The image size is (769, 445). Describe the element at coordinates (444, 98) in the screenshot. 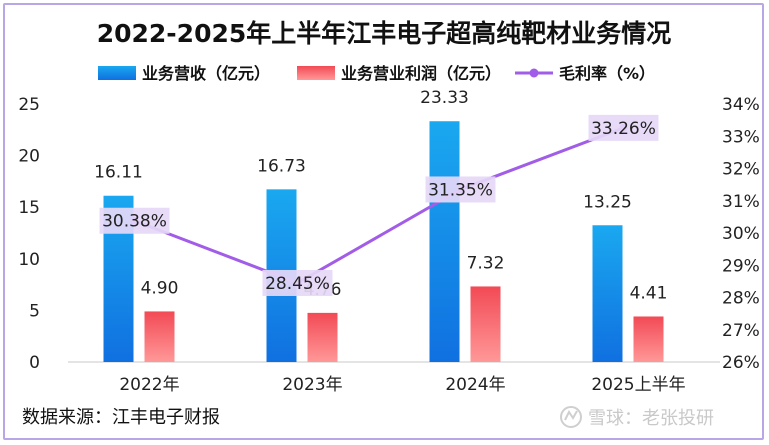

I see `bar-revenue-value-label: 23.33` at that location.